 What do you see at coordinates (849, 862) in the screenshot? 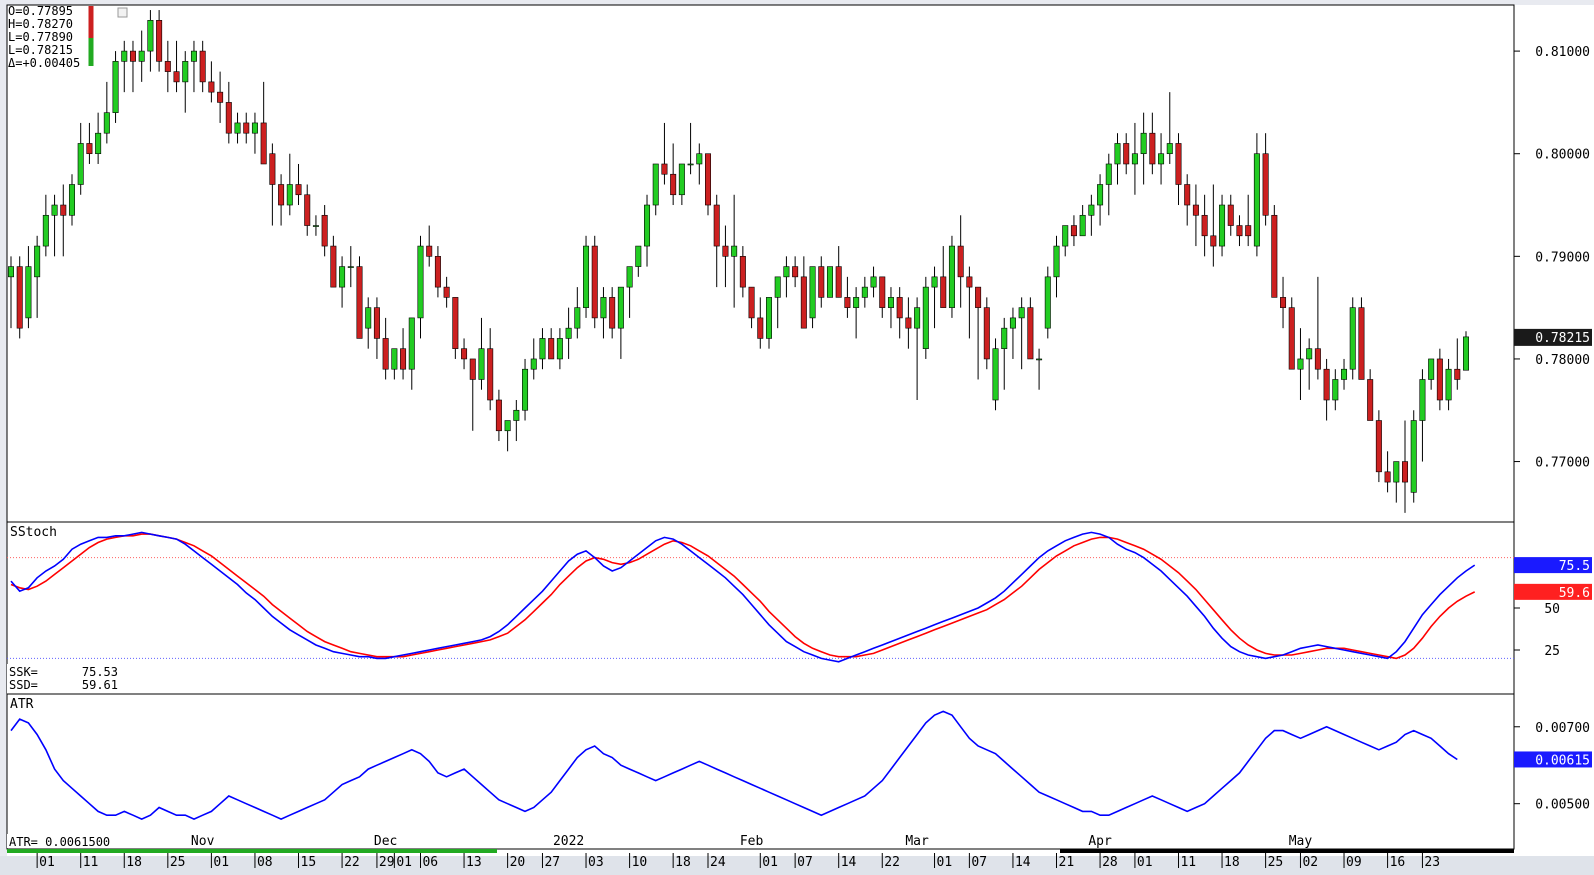
I see `day-label: 14` at bounding box center [849, 862].